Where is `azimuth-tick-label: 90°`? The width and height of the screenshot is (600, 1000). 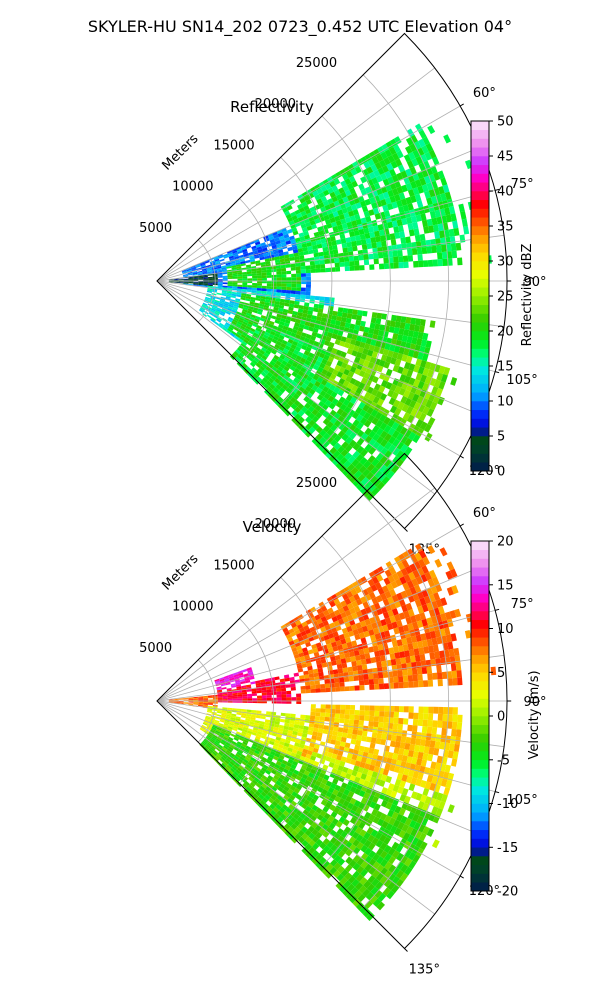
azimuth-tick-label: 90° is located at coordinates (534, 282).